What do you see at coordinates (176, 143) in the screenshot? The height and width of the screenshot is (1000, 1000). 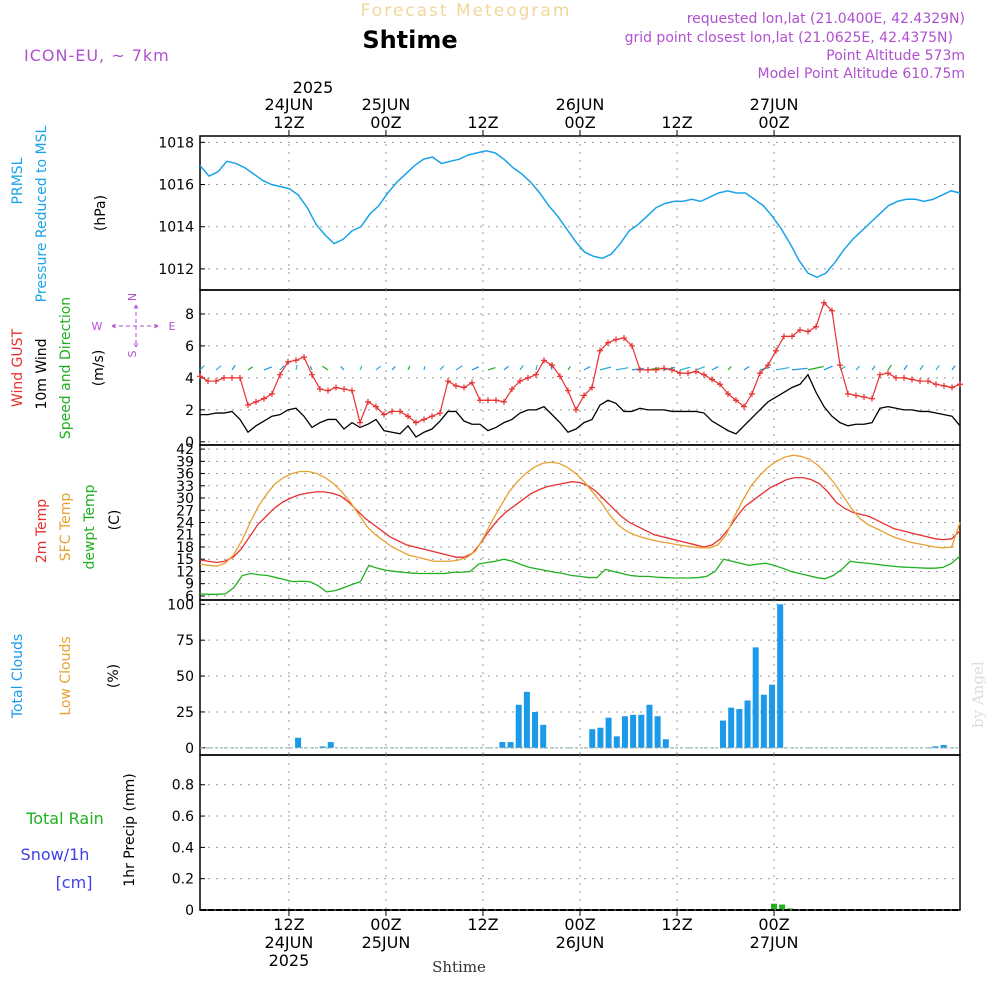 I see `pressure-ytick-label: 1018` at bounding box center [176, 143].